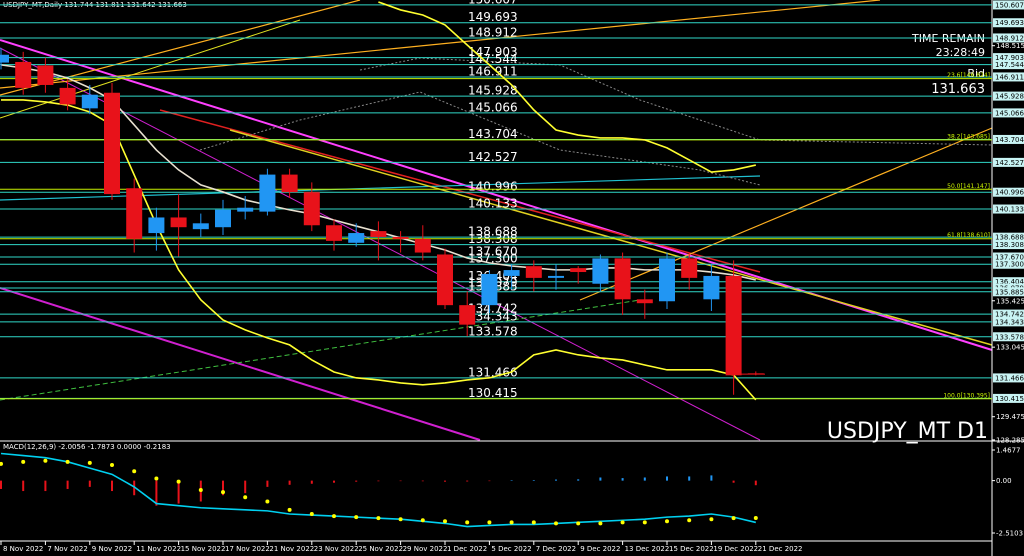  Describe the element at coordinates (968, 75) in the screenshot. I see `fib-label: 23.6[146.824]` at that location.